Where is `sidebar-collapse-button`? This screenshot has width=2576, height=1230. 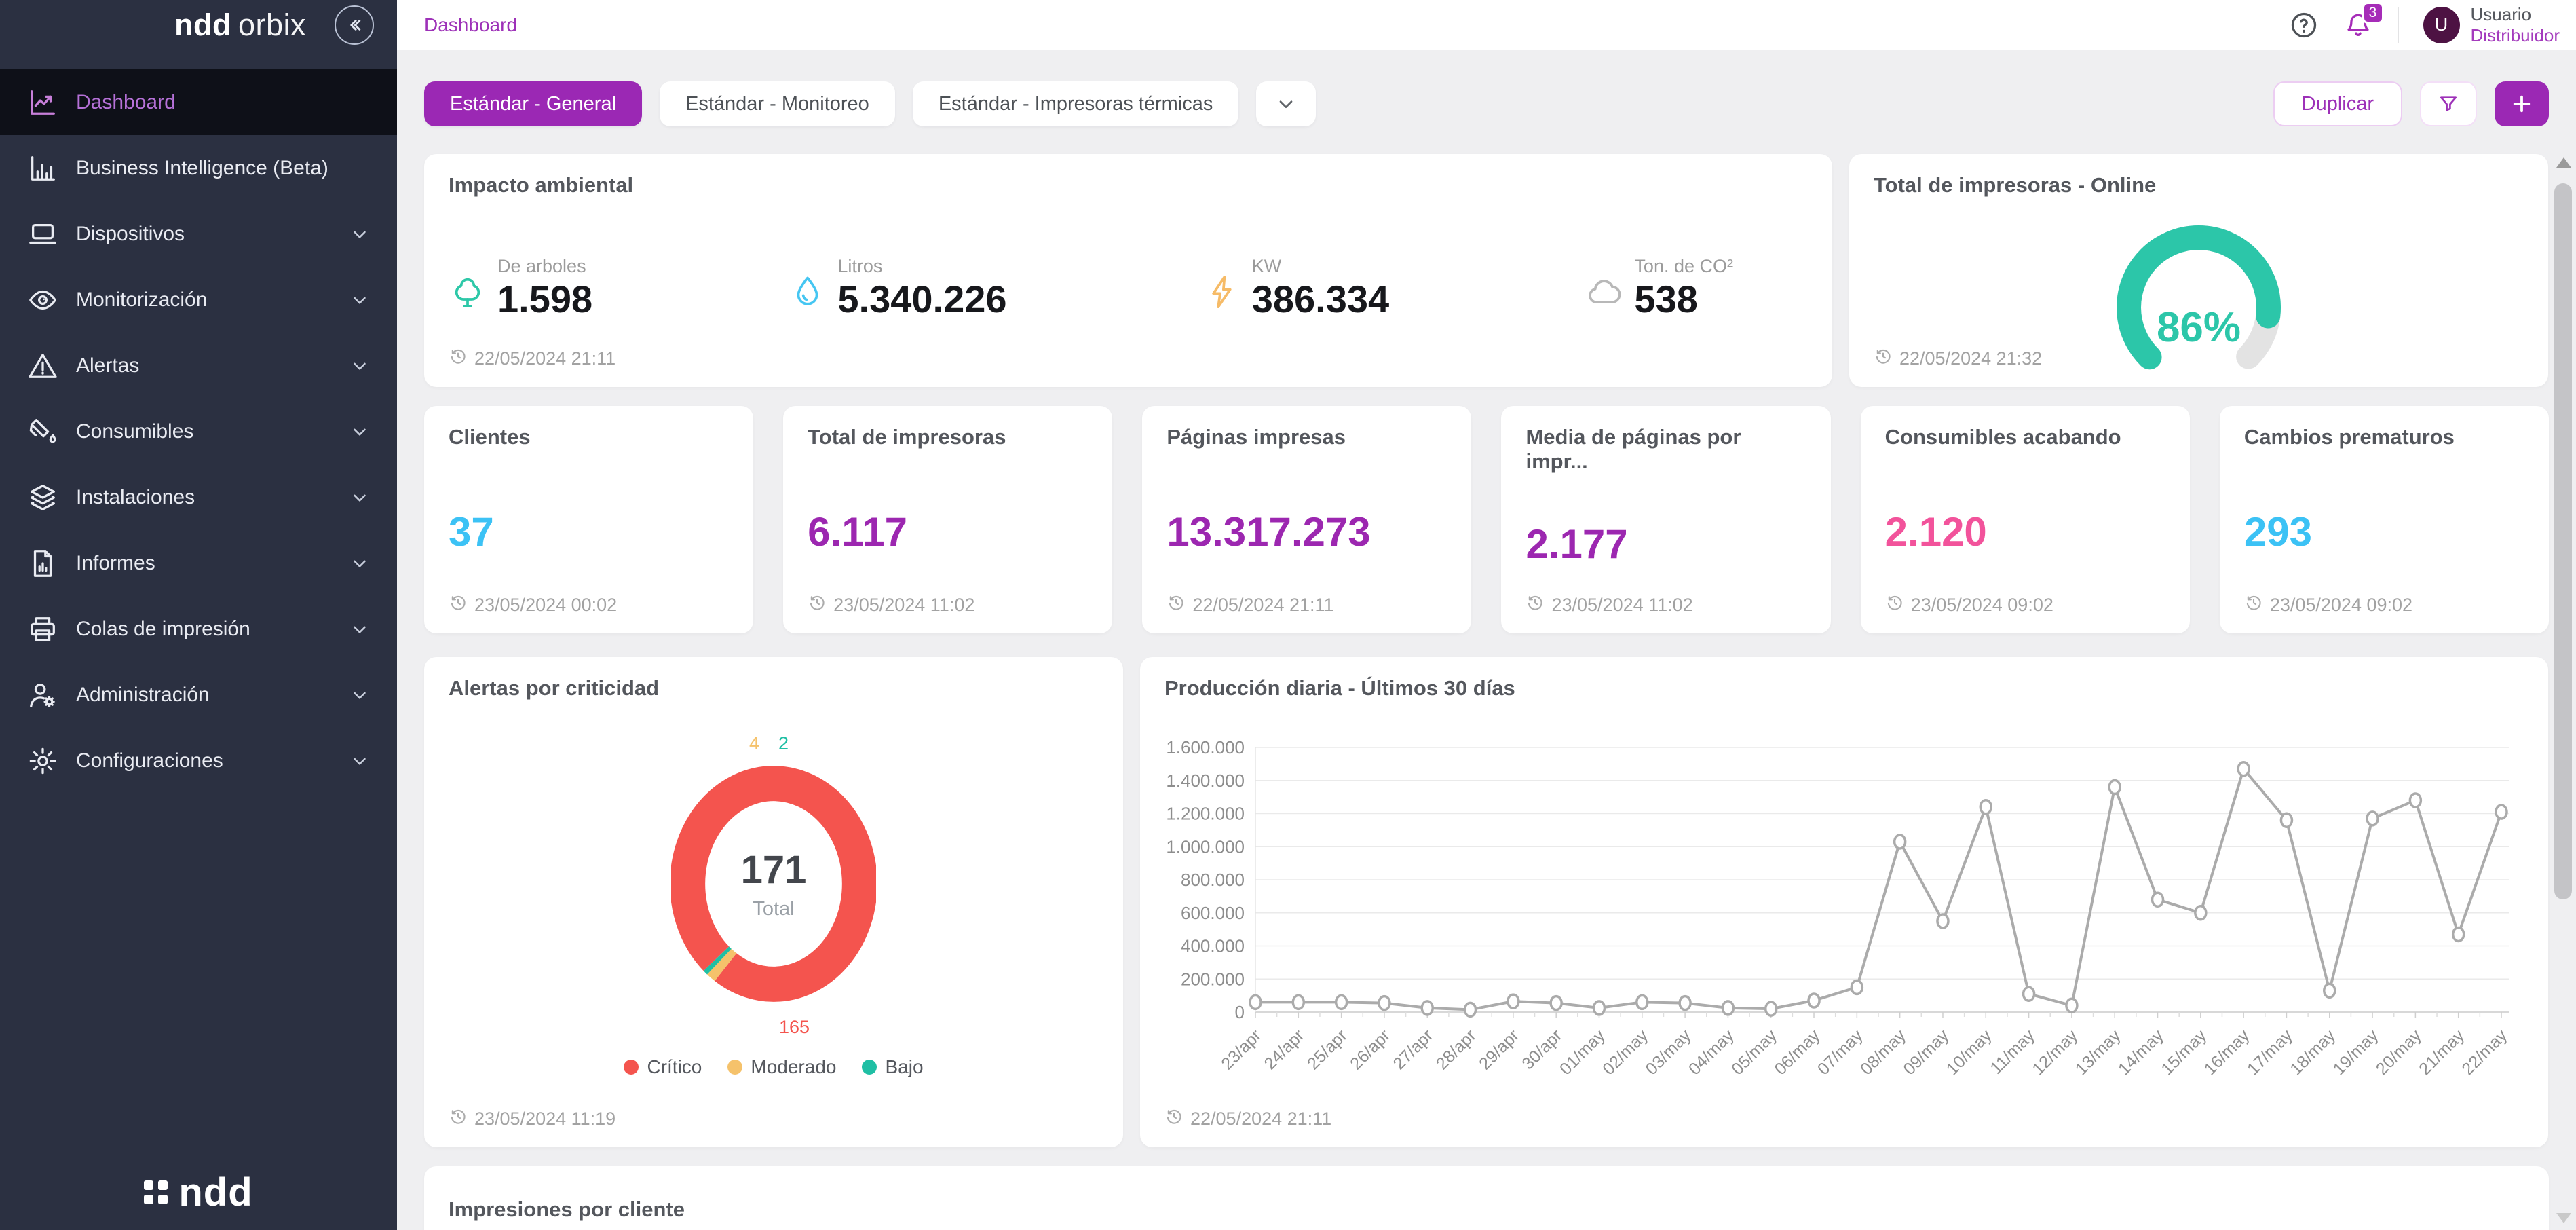 sidebar-collapse-button is located at coordinates (354, 25).